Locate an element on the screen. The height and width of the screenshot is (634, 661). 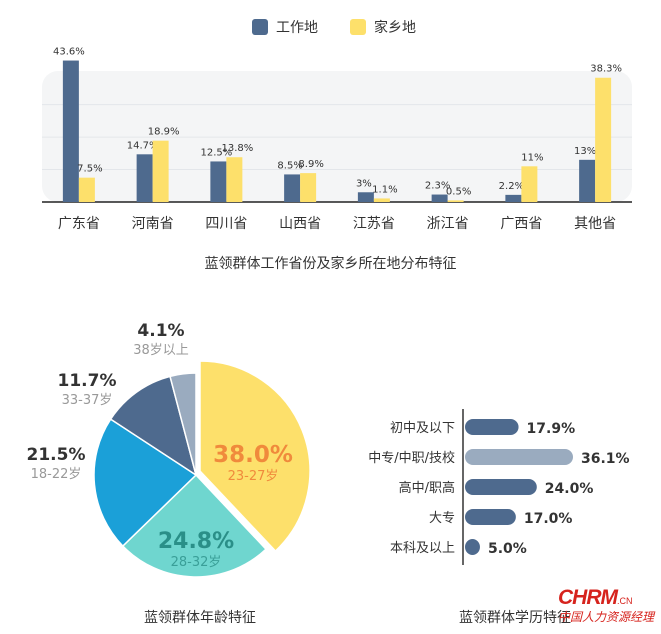
category-label: 广西省 is located at coordinates (521, 224).